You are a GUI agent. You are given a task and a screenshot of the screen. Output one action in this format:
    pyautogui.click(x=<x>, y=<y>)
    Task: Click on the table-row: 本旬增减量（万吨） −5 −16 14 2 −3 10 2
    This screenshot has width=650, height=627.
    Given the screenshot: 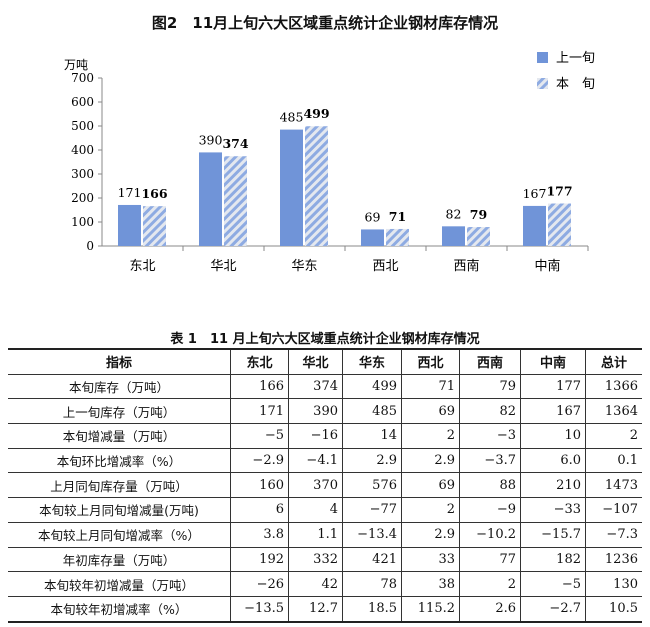 What is the action you would take?
    pyautogui.click(x=325, y=436)
    